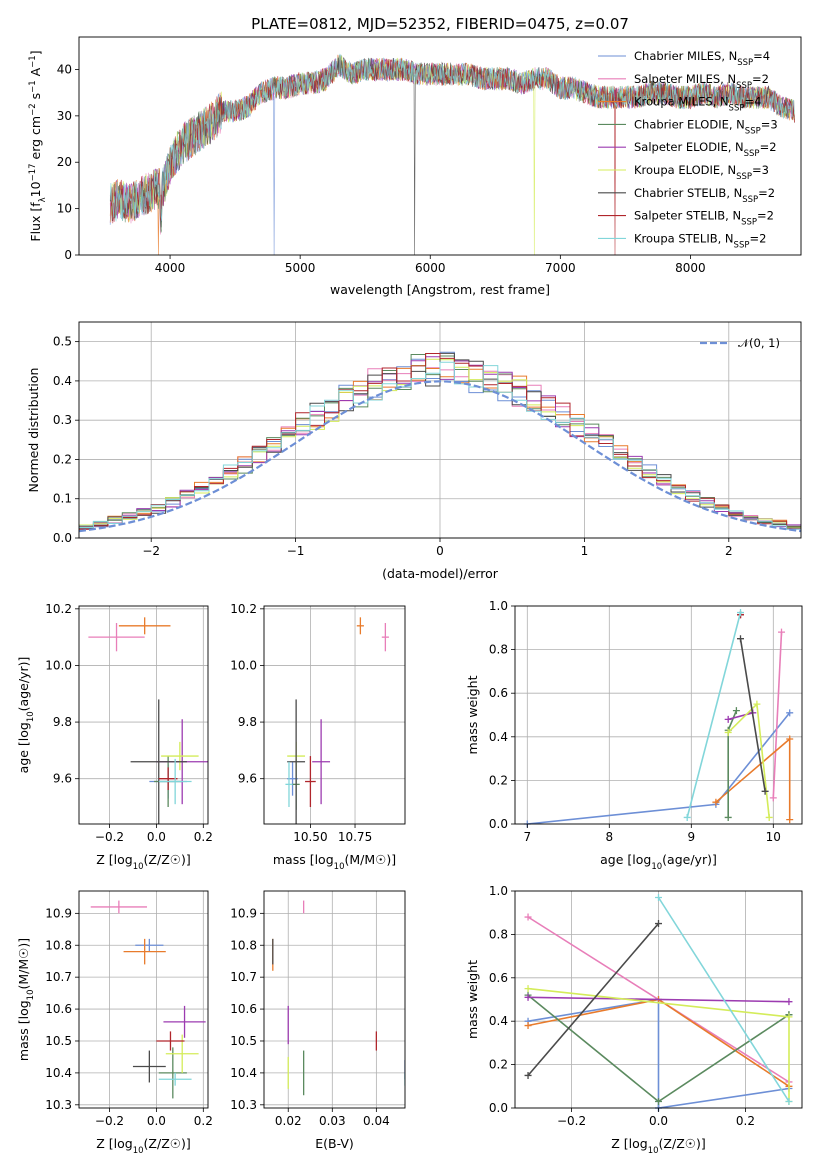 The width and height of the screenshot is (819, 1170). I want to click on x-tick-label: −2, so click(151, 551).